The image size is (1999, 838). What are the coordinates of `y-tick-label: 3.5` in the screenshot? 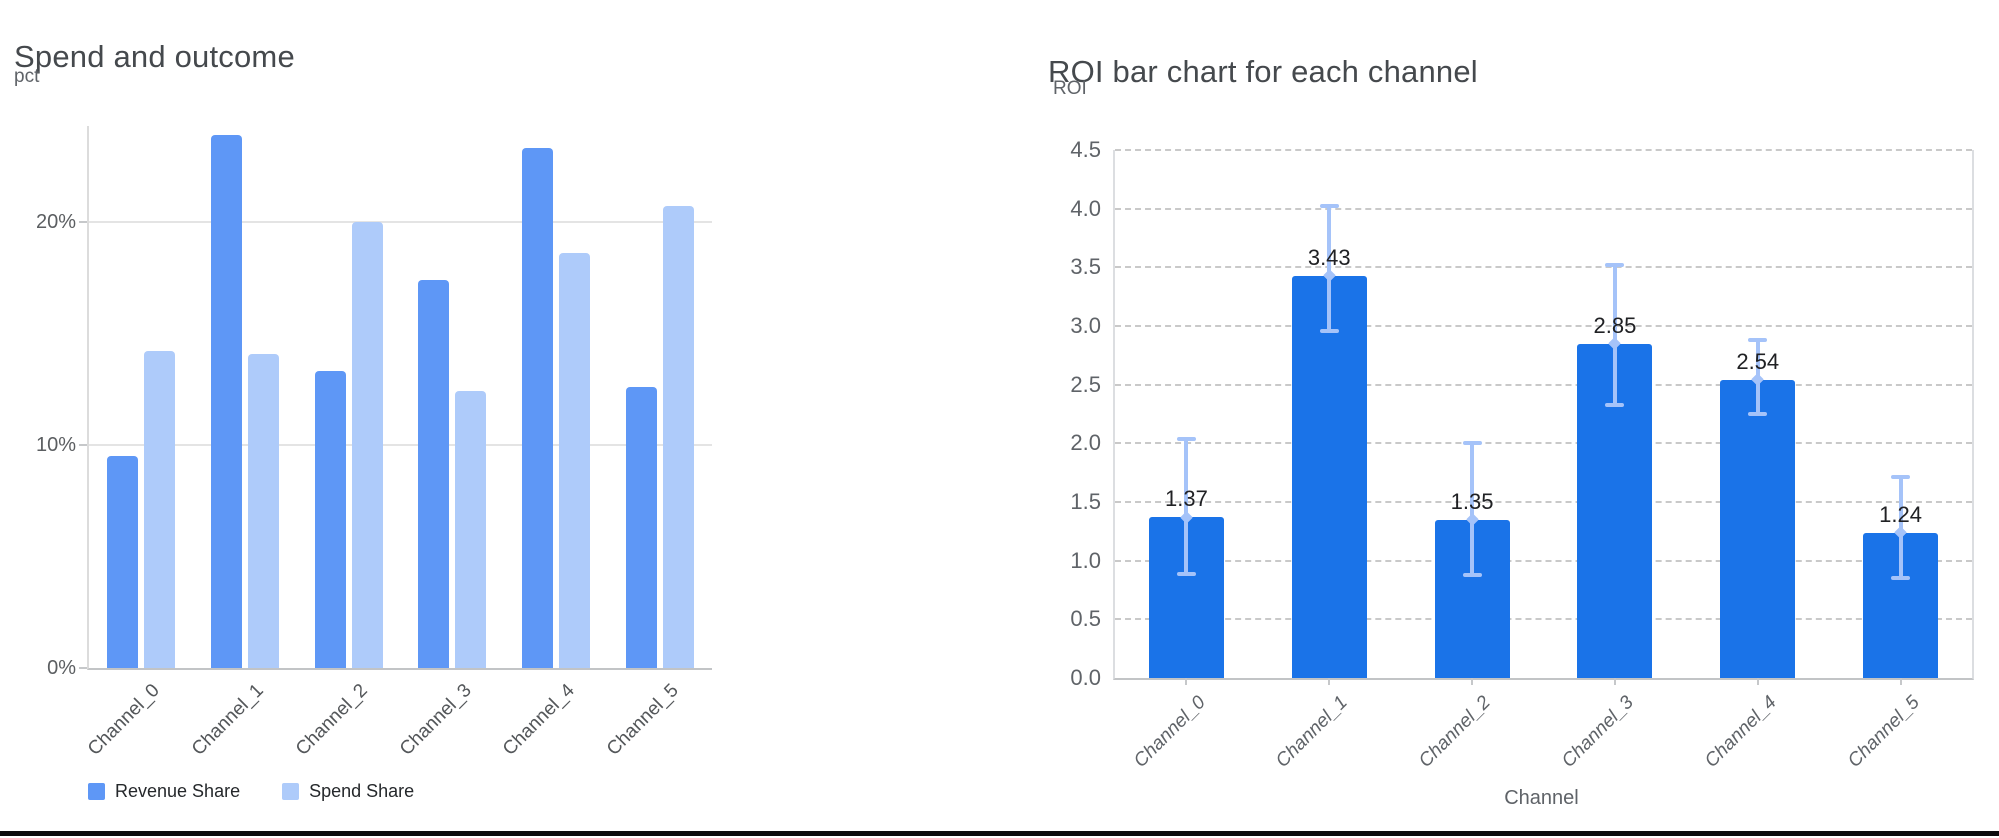 It's located at (1085, 267).